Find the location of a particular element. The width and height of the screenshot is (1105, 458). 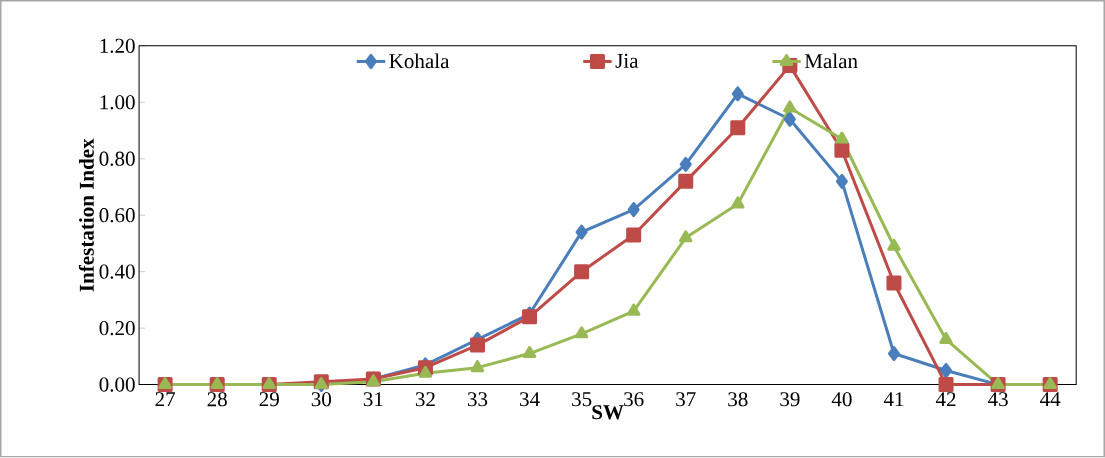

x-tick-label: 32 is located at coordinates (425, 399).